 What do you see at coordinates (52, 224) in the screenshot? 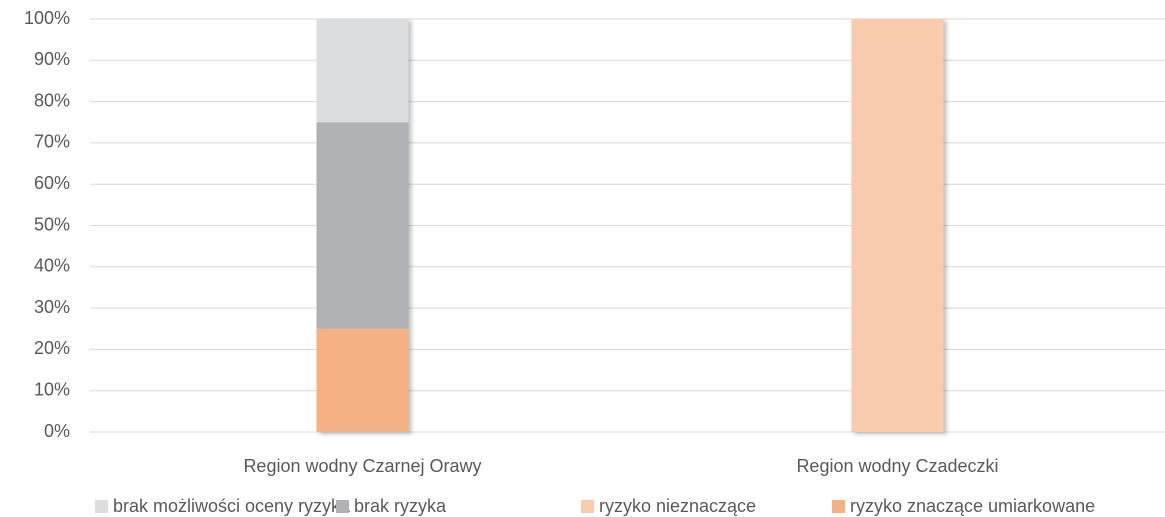
I see `y-tick-label: 50%` at bounding box center [52, 224].